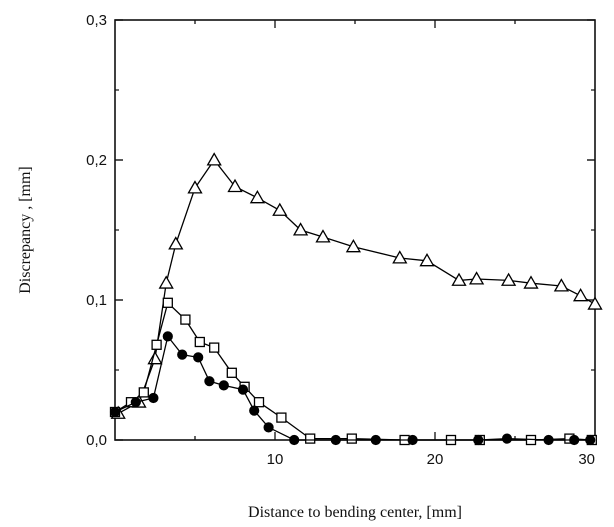  I want to click on x-tick-label-2: 30, so click(586, 459).